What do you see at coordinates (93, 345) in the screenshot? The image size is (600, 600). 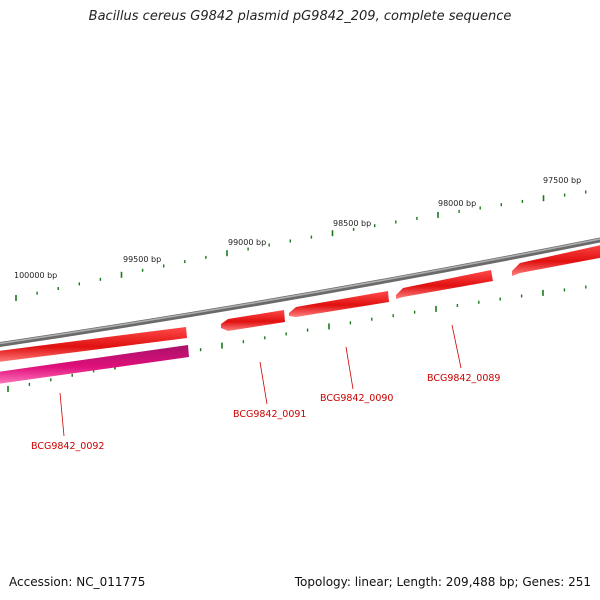 I see `gene-bcg9842-0092-forward` at bounding box center [93, 345].